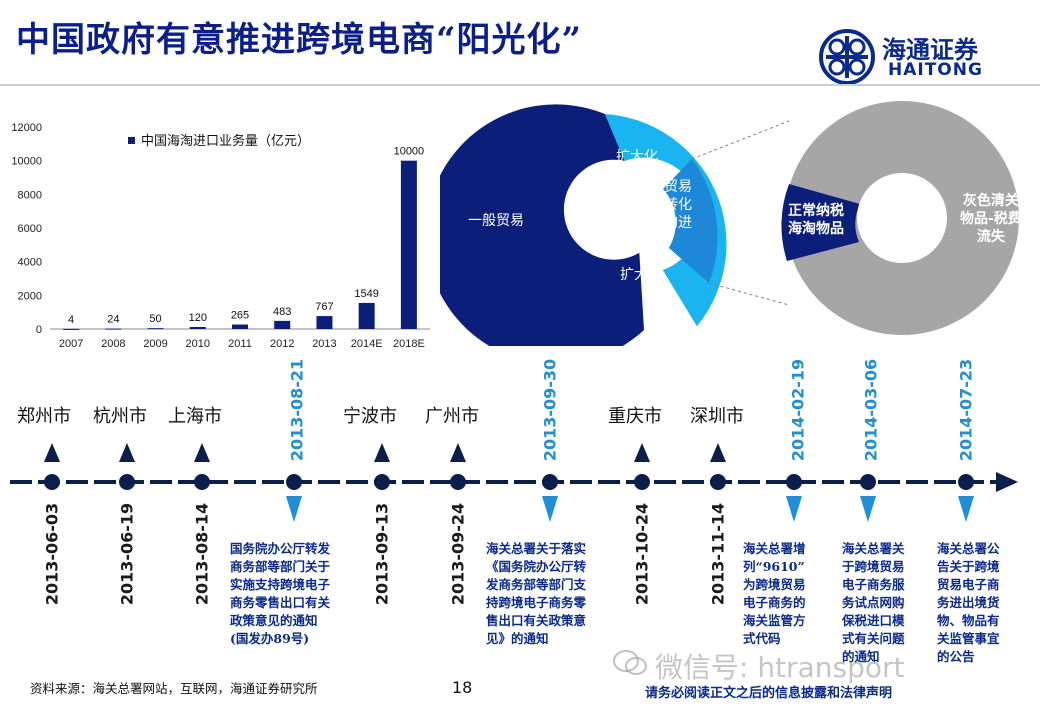  What do you see at coordinates (240, 344) in the screenshot?
I see `x-tick-label: 2011` at bounding box center [240, 344].